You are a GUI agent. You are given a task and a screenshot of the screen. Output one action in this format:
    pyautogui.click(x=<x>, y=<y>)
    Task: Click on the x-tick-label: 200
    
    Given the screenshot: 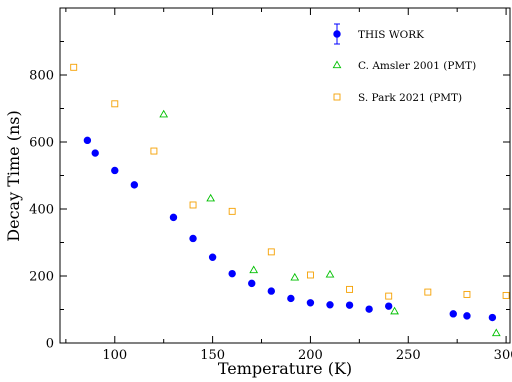 What is the action you would take?
    pyautogui.click(x=310, y=355)
    